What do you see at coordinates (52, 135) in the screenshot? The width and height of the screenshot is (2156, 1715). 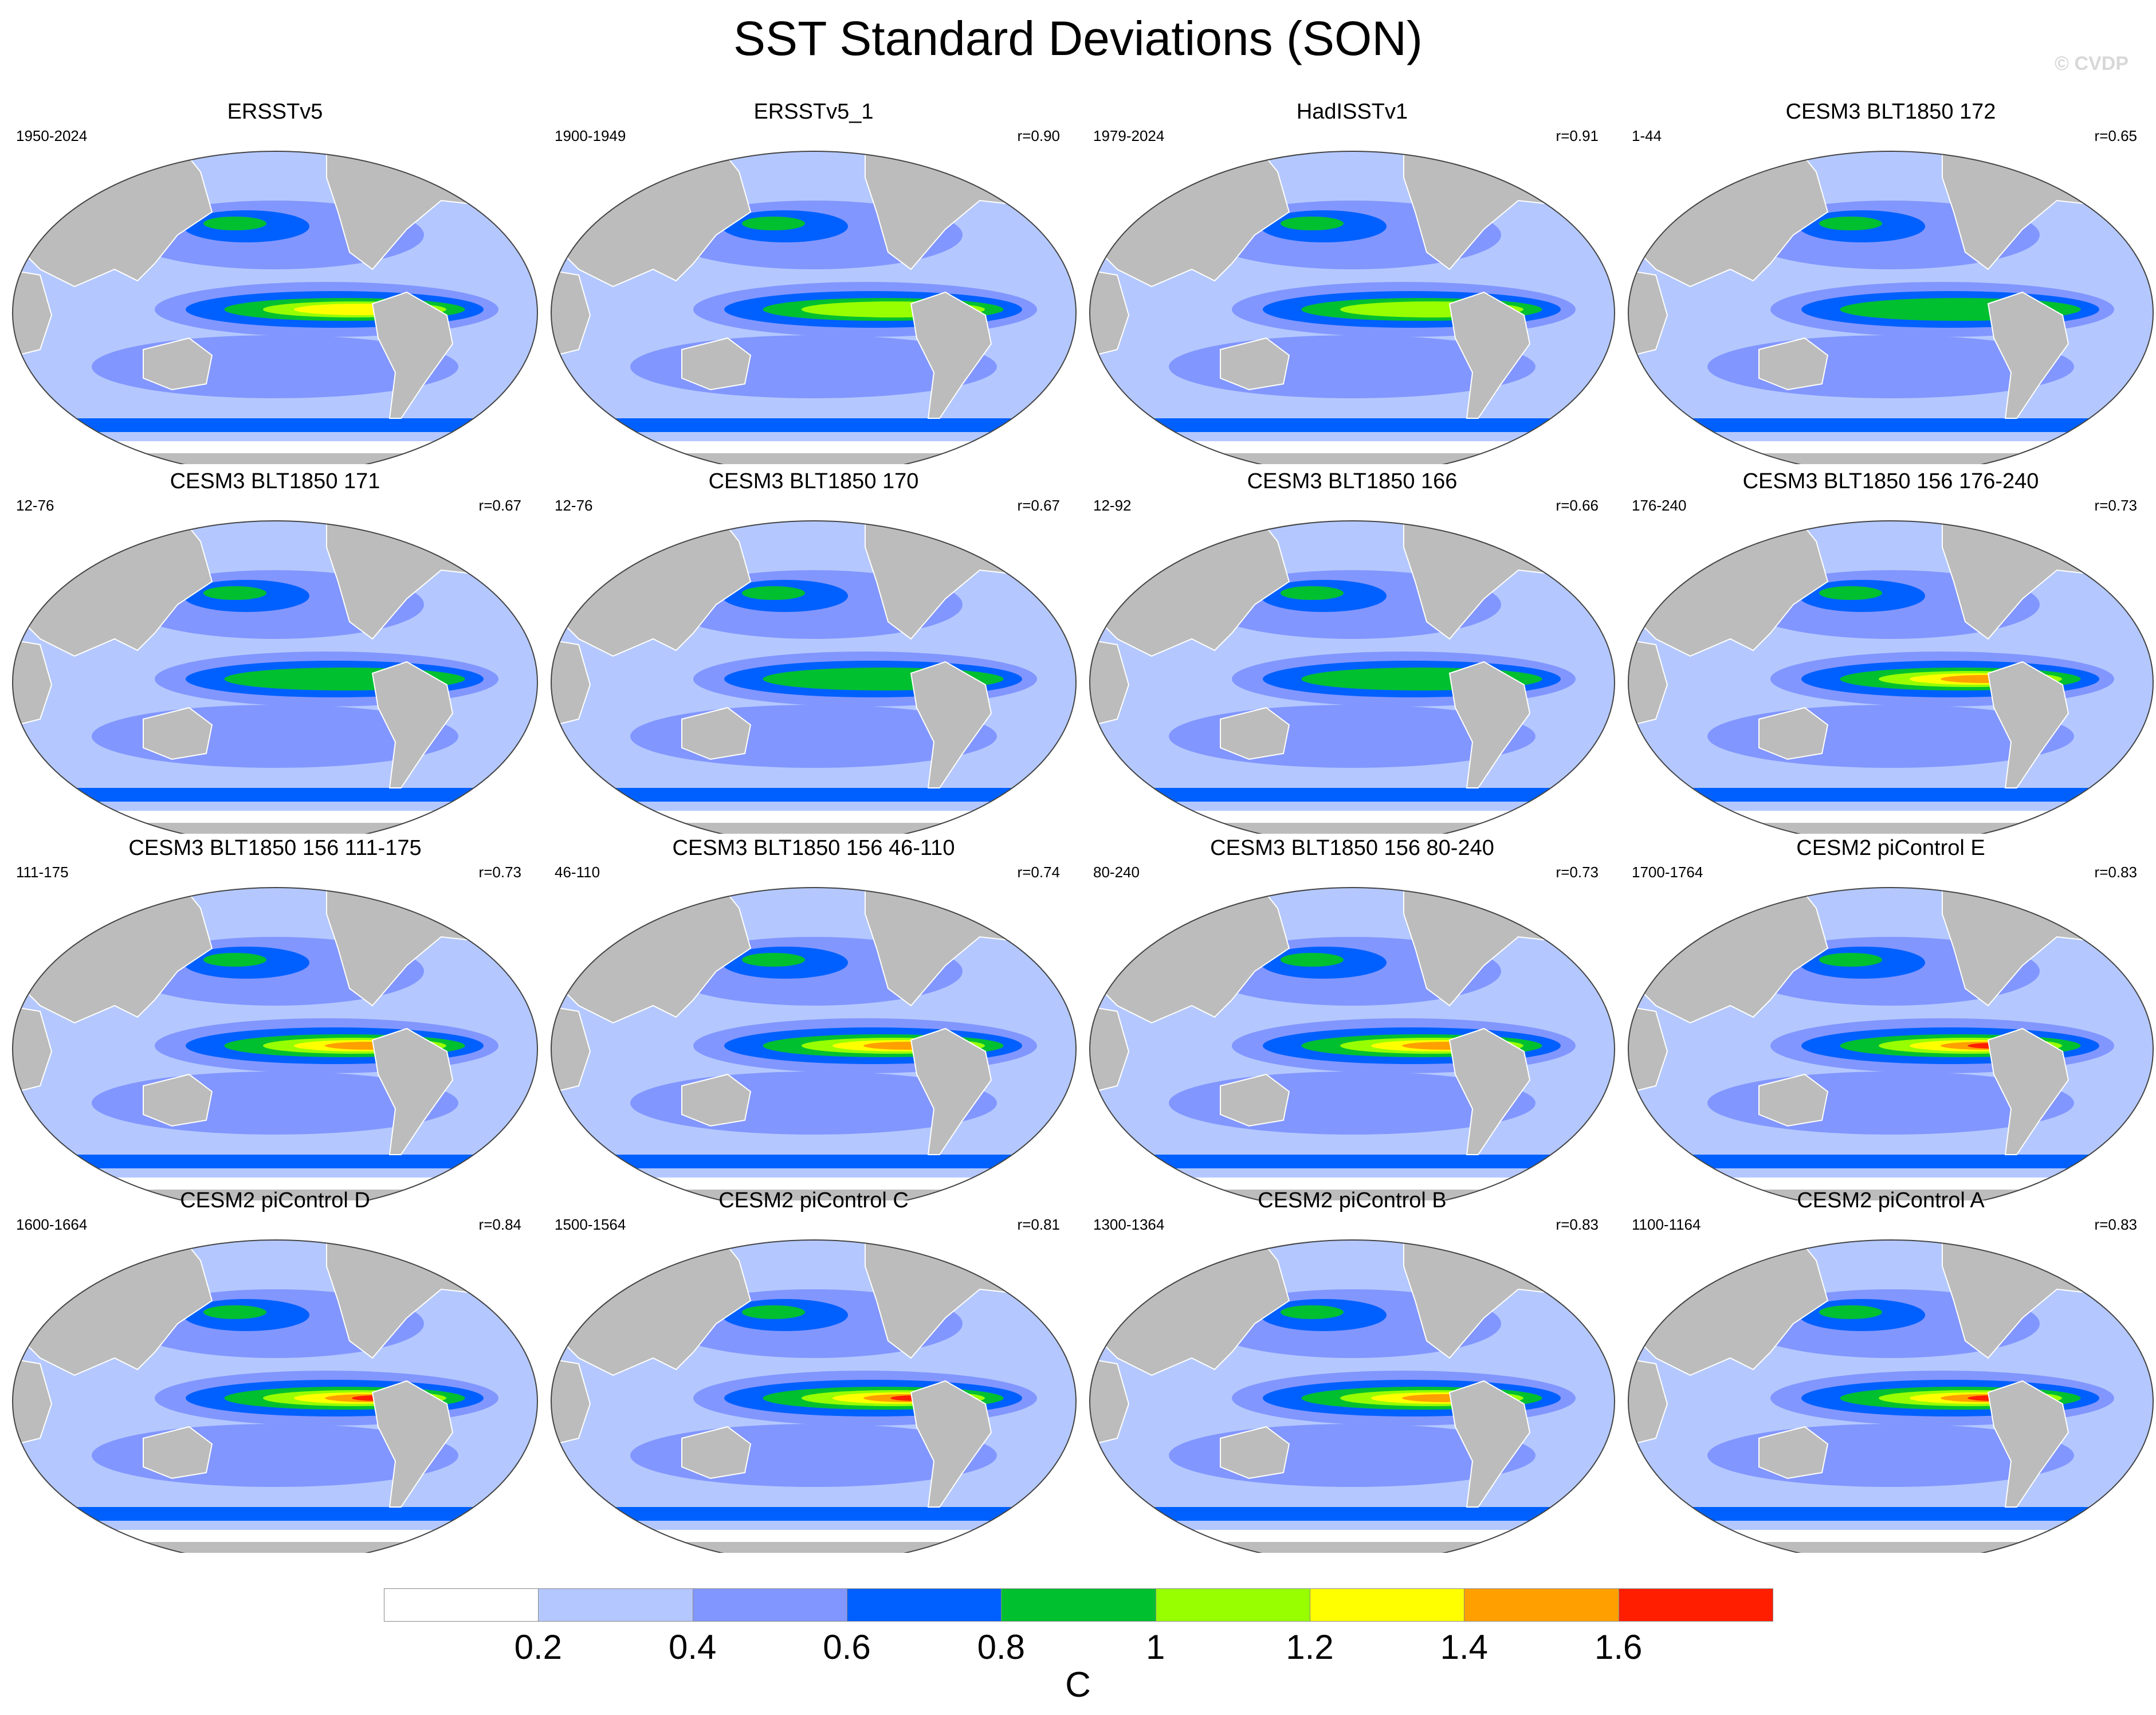 I see `panel-years: 1950-2024` at bounding box center [52, 135].